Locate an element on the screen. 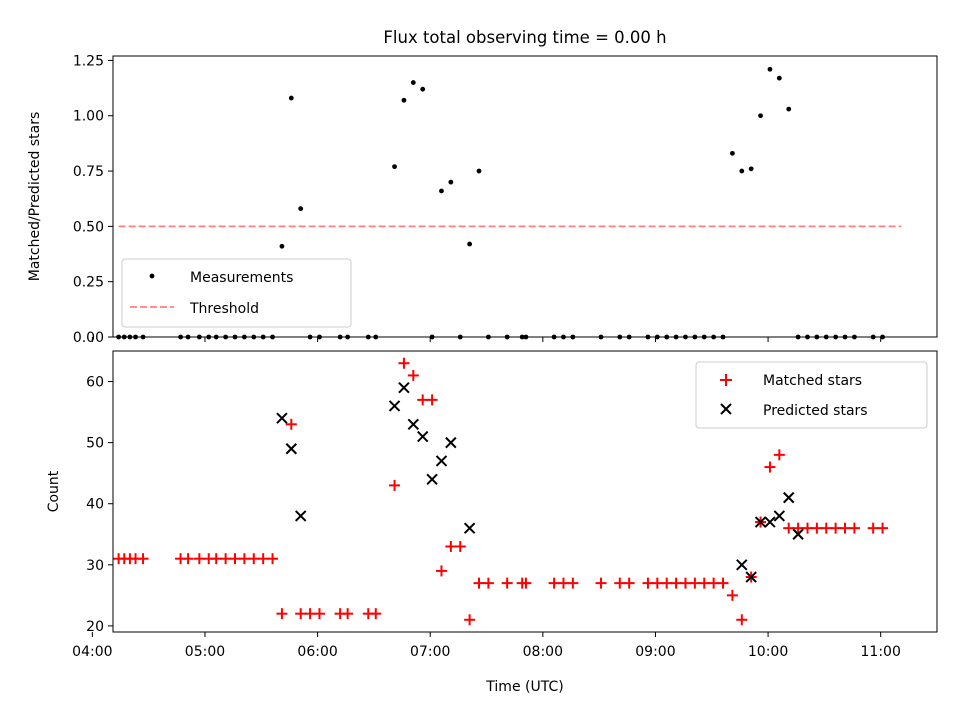 The height and width of the screenshot is (720, 960). legend-measurements-marker is located at coordinates (152, 276).